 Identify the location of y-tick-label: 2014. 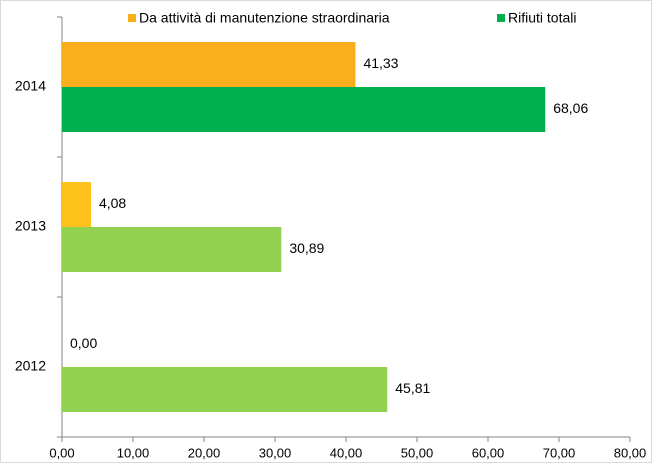
(30, 86).